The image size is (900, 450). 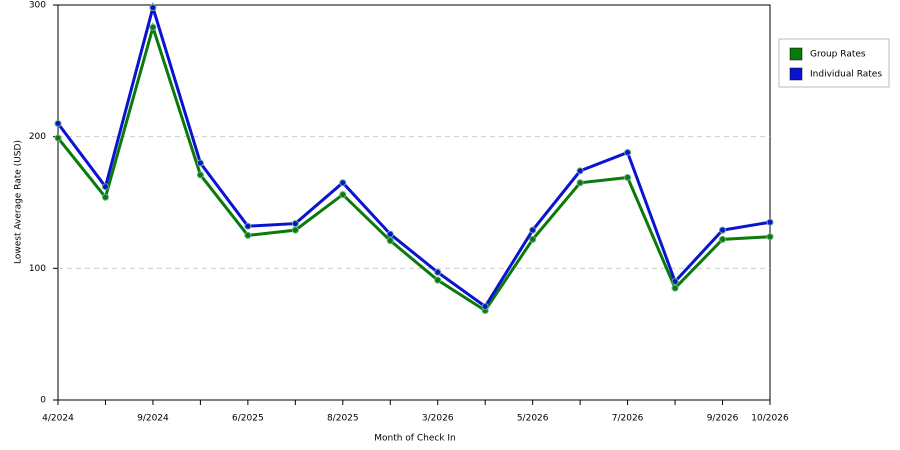 I want to click on y-tick-label: 0, so click(x=43, y=401).